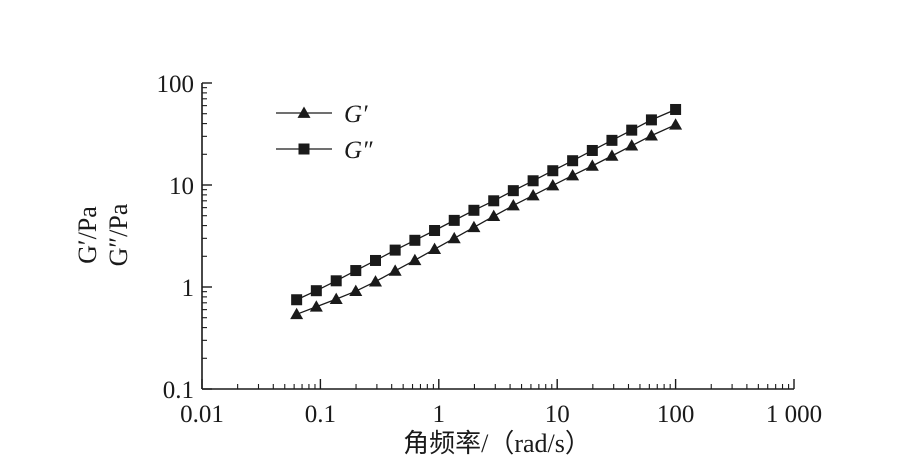 This screenshot has height=472, width=911. Describe the element at coordinates (178, 390) in the screenshot. I see `y-tick-label: 0.1` at that location.